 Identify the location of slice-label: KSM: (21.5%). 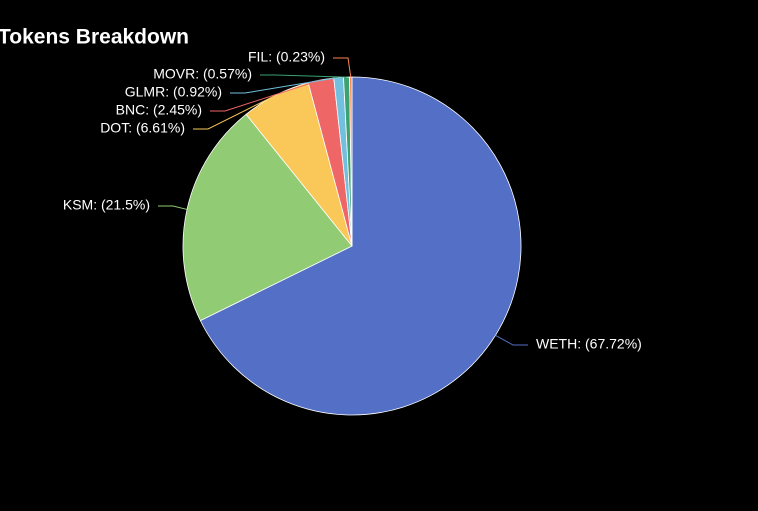
(106, 205).